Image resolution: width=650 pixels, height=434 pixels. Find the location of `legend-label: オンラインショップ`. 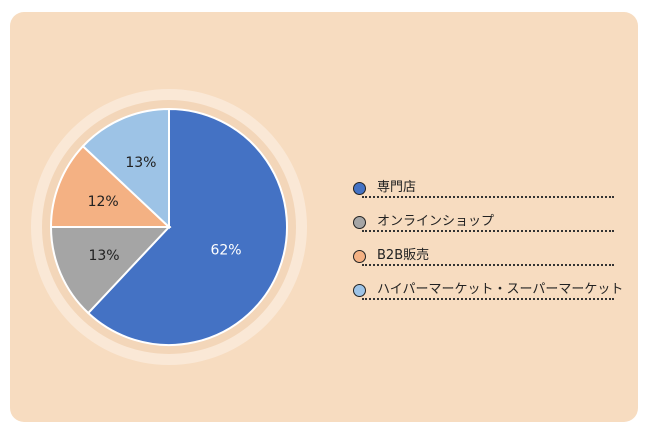

legend-label: オンラインショップ is located at coordinates (436, 221).